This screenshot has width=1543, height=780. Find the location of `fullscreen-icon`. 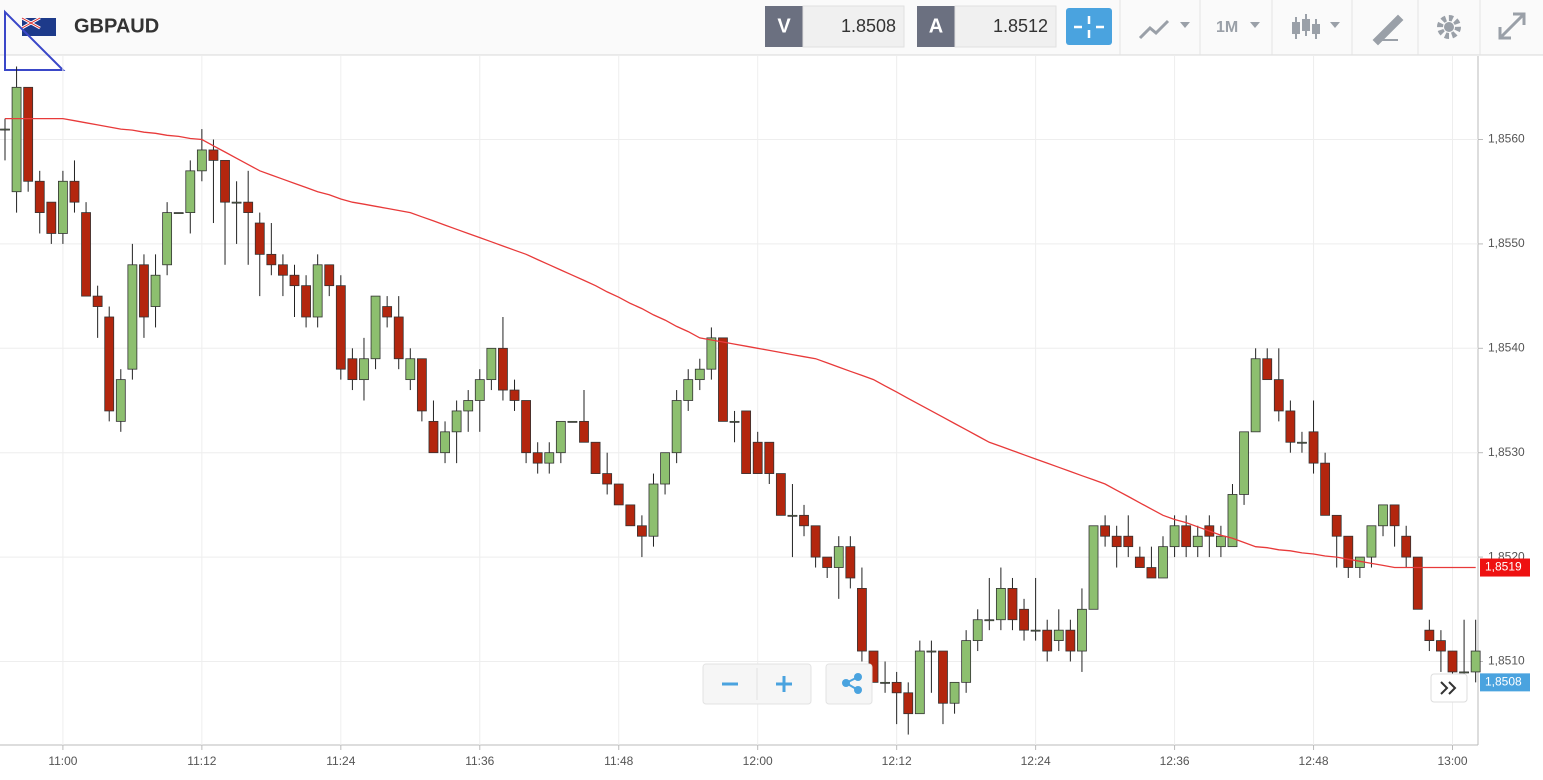

fullscreen-icon is located at coordinates (1512, 26).